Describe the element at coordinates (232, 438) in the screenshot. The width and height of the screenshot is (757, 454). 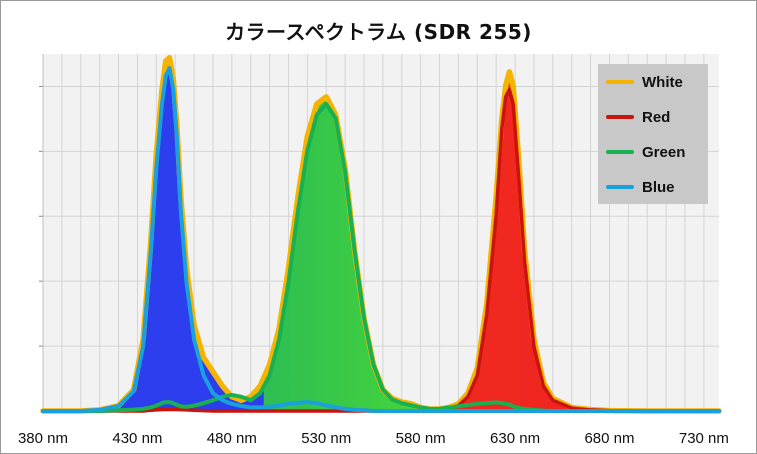
I see `x-tick-label: 480 nm` at that location.